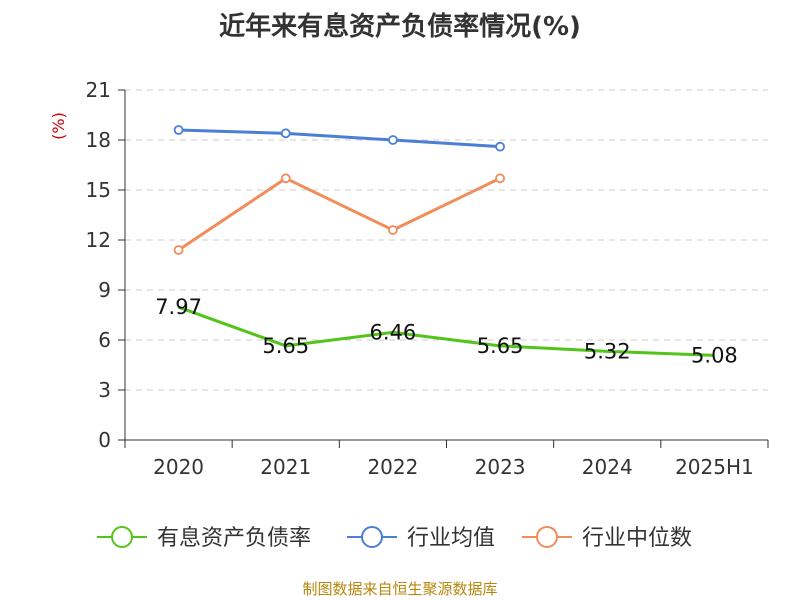  Describe the element at coordinates (104, 340) in the screenshot. I see `y-tick-label: 6` at that location.